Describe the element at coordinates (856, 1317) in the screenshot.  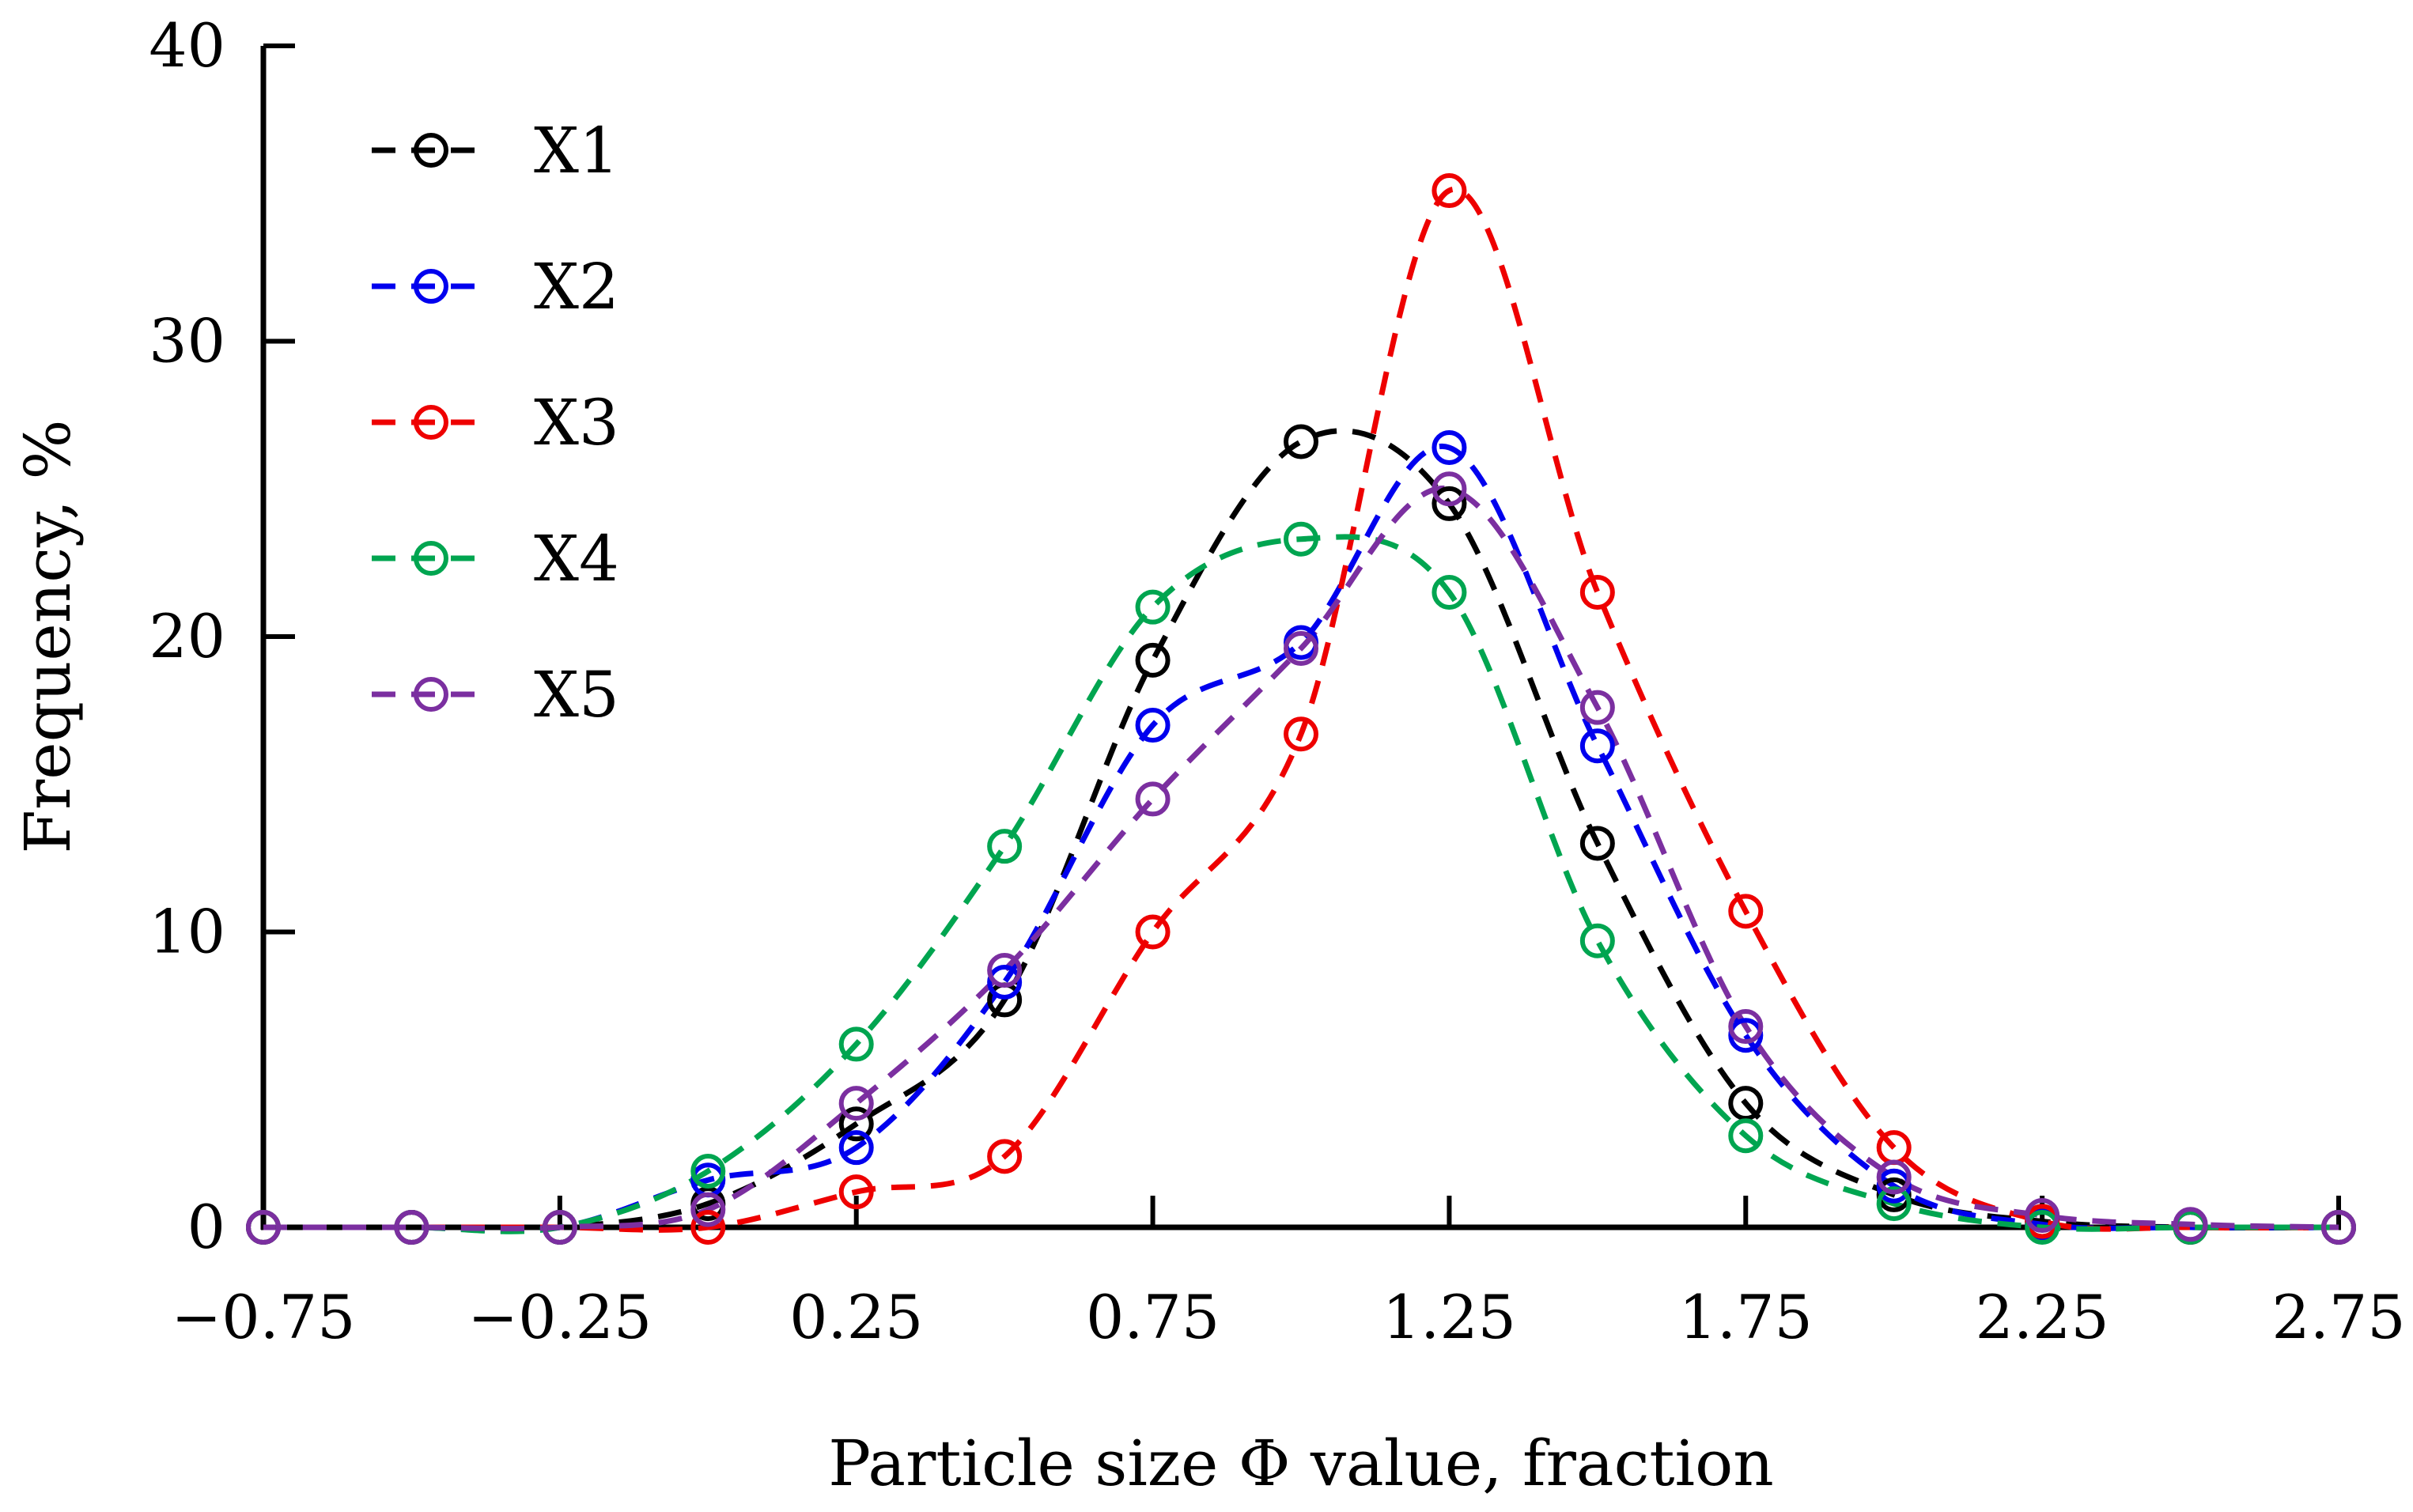
I see `x-tick-label: 0.25` at that location.